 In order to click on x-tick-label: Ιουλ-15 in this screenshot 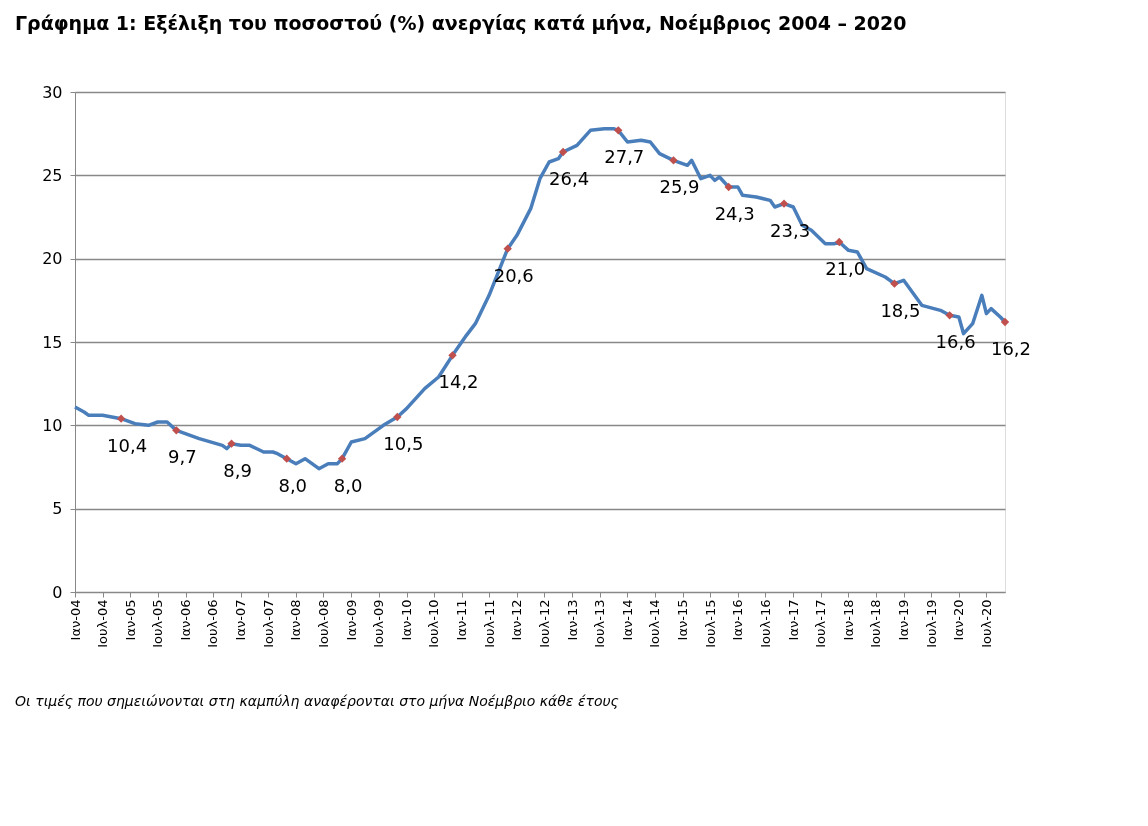, I will do `click(710, 623)`.